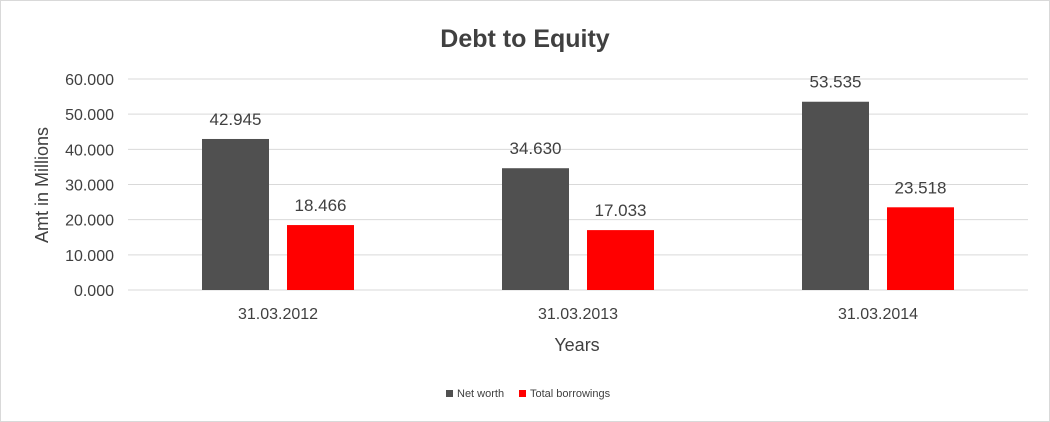 This screenshot has height=422, width=1050. What do you see at coordinates (525, 39) in the screenshot?
I see `chart-title: Debt to Equity` at bounding box center [525, 39].